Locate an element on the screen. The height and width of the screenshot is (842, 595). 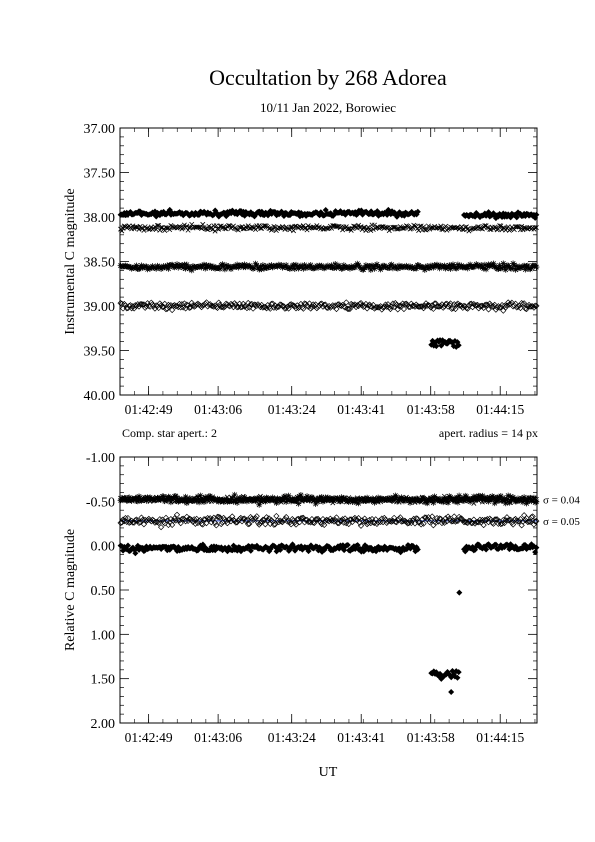
y-axis-label: Instrumental C magnitude is located at coordinates (70, 261).